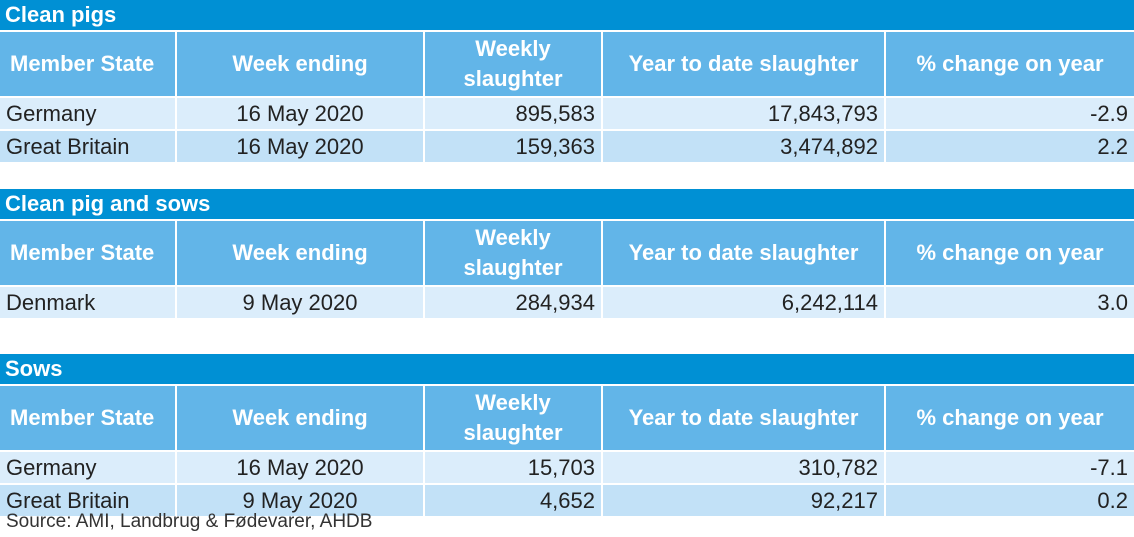 Image resolution: width=1134 pixels, height=537 pixels. What do you see at coordinates (567, 15) in the screenshot?
I see `section-title: Clean pigs` at bounding box center [567, 15].